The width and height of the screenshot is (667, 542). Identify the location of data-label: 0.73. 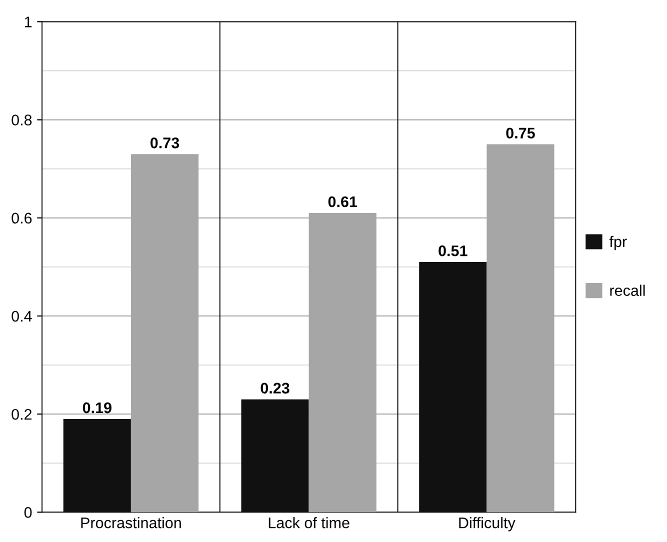
(165, 143).